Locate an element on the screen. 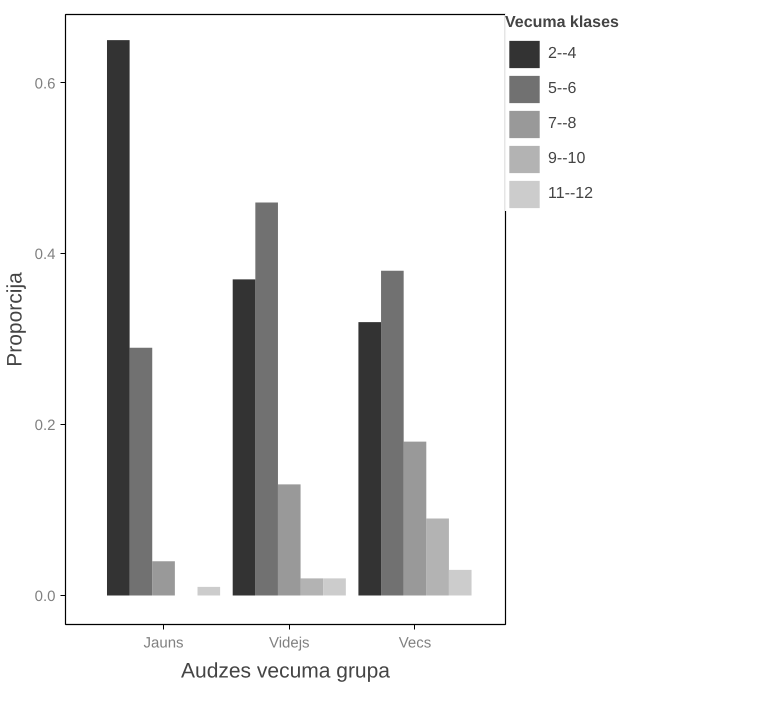 Image resolution: width=763 pixels, height=718 pixels. y-tick-label: 0.4 is located at coordinates (45, 255).